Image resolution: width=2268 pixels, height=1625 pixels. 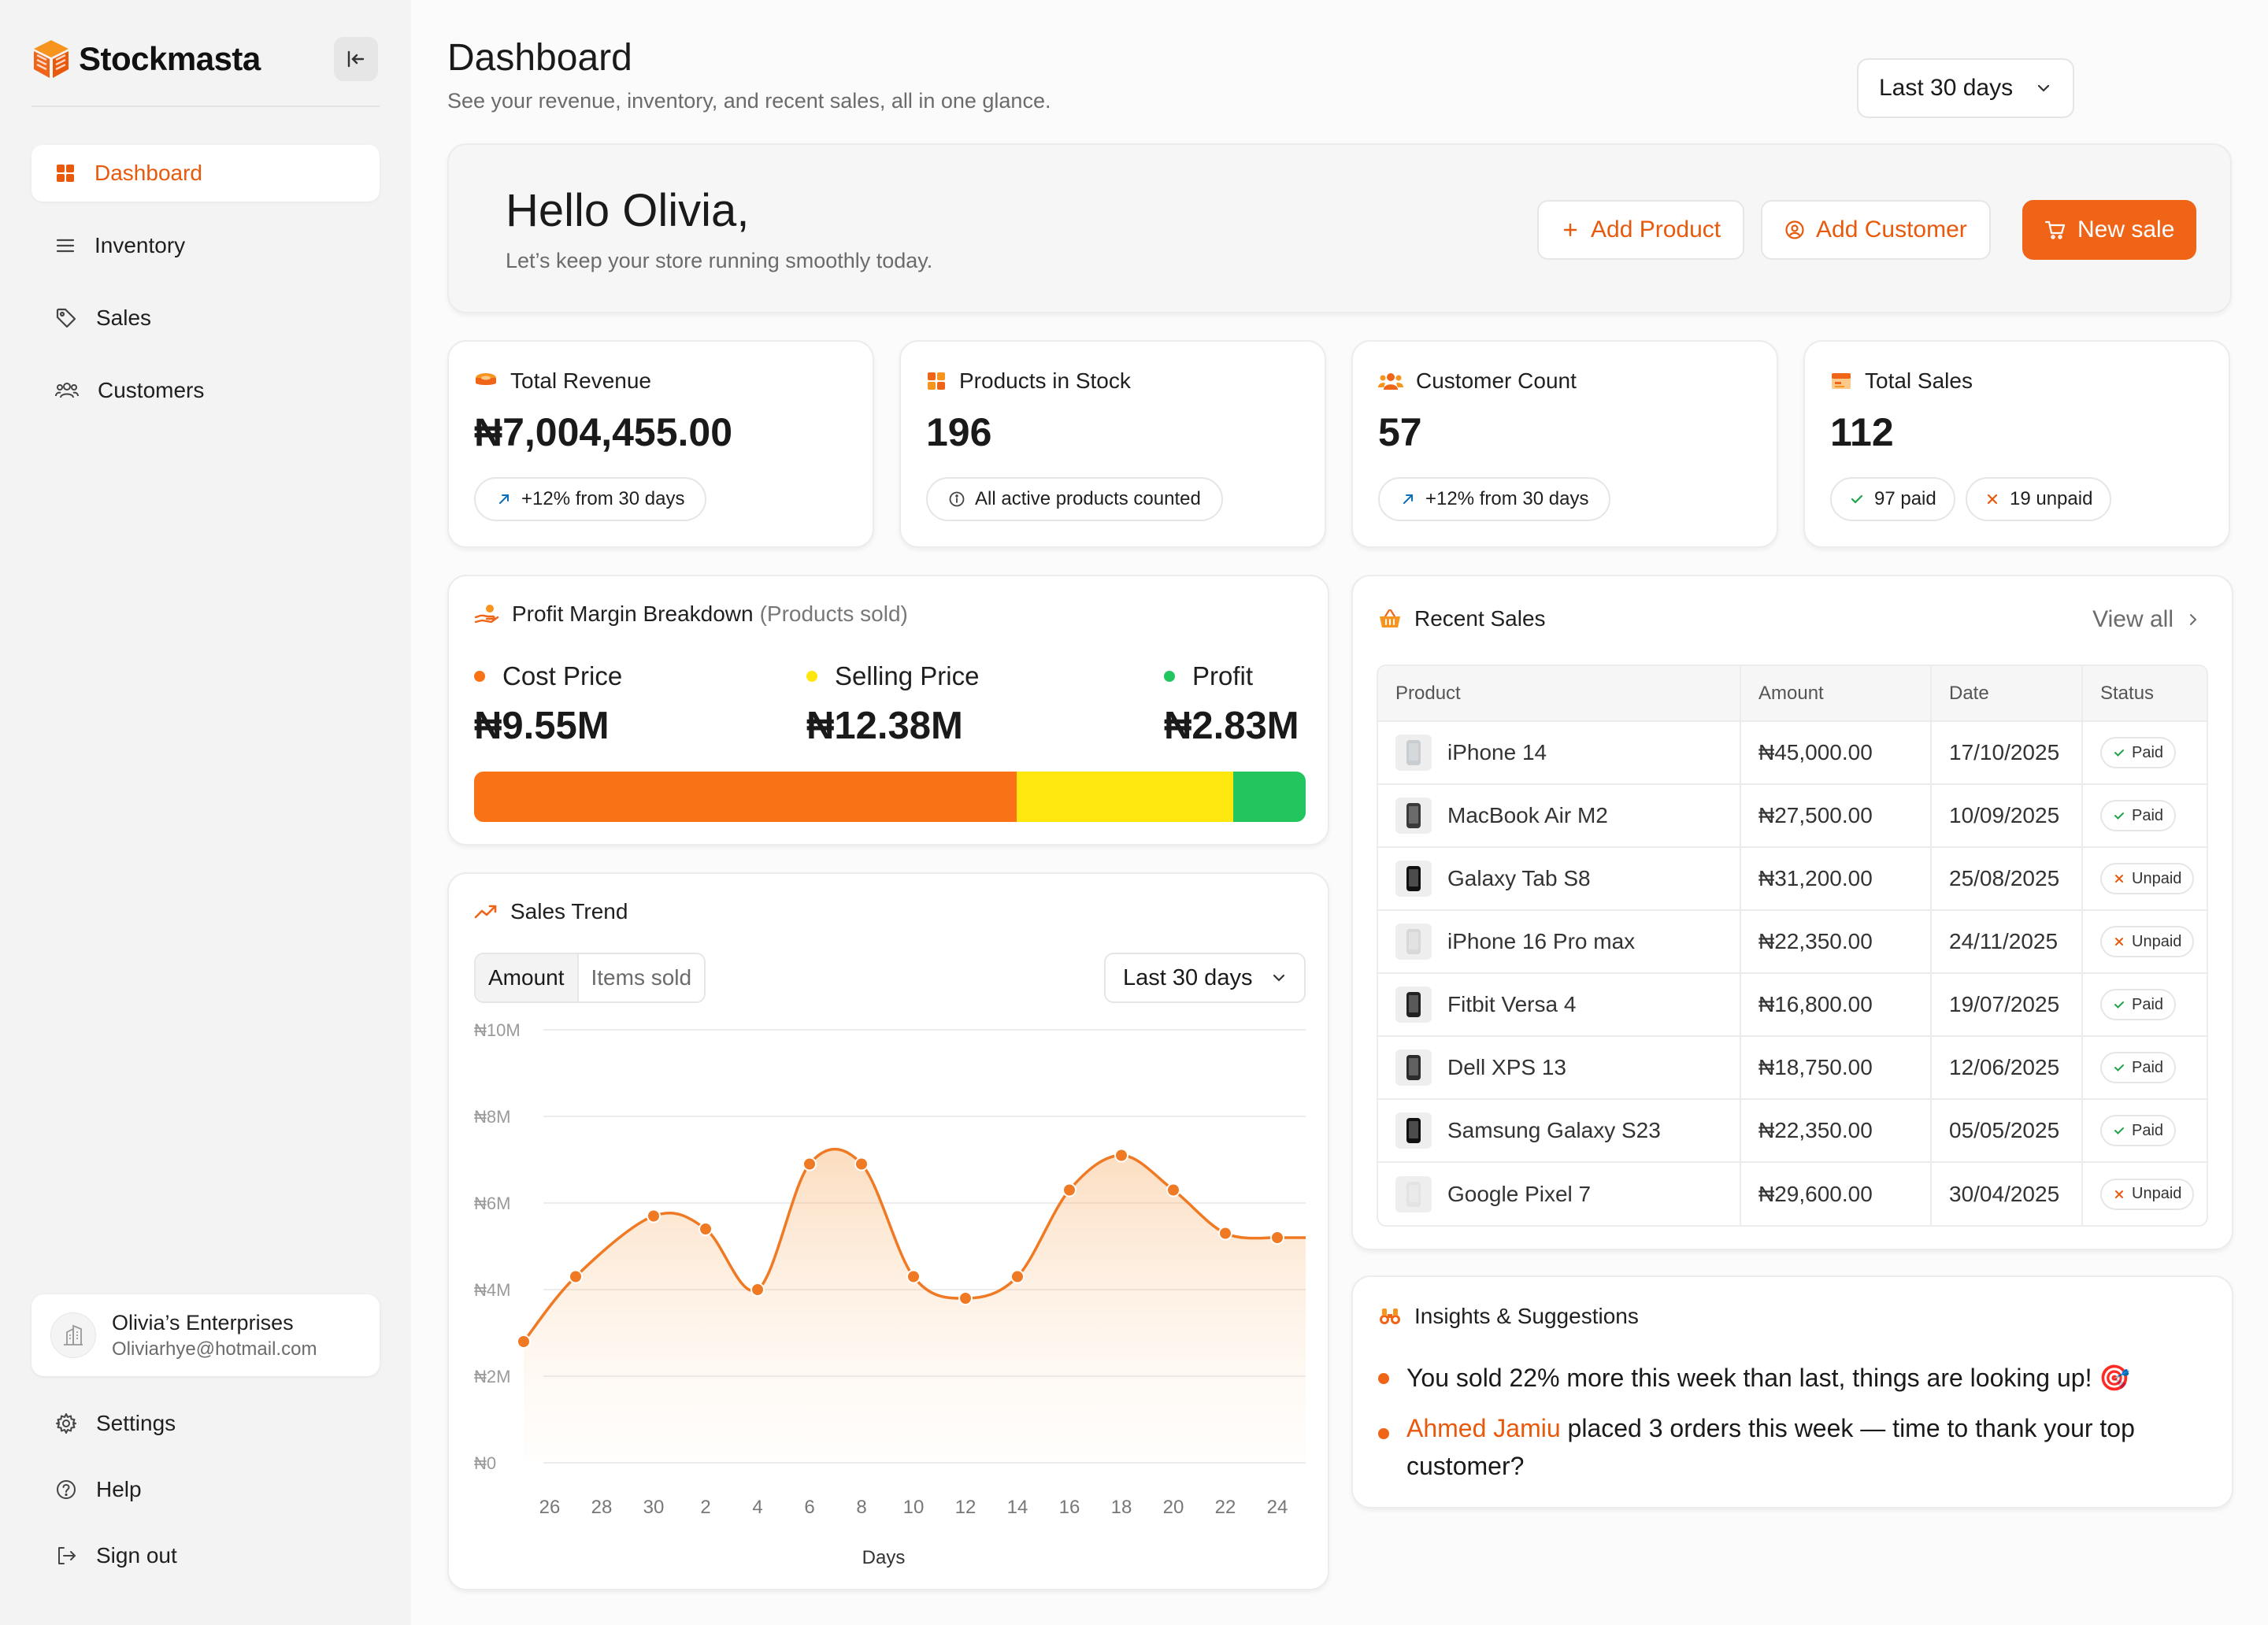 What do you see at coordinates (206, 1423) in the screenshot?
I see `sidebar-item-settings: Settings` at bounding box center [206, 1423].